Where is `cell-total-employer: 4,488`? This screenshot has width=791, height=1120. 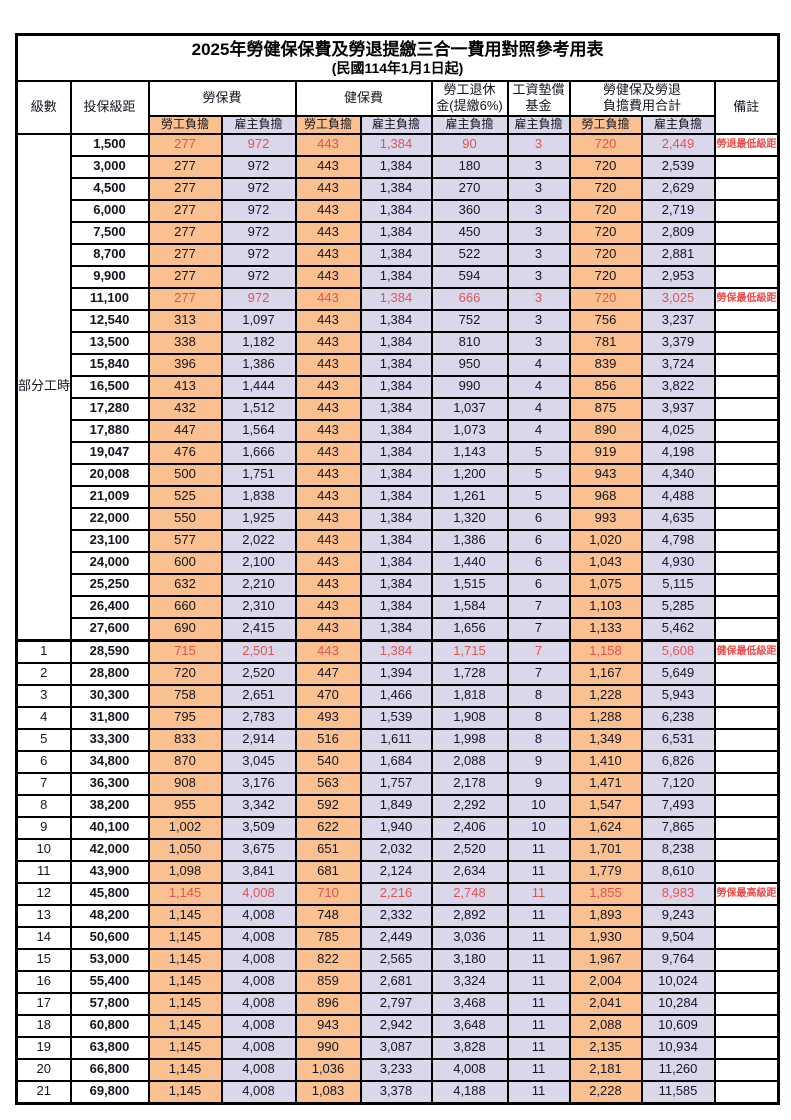
cell-total-employer: 4,488 is located at coordinates (678, 496).